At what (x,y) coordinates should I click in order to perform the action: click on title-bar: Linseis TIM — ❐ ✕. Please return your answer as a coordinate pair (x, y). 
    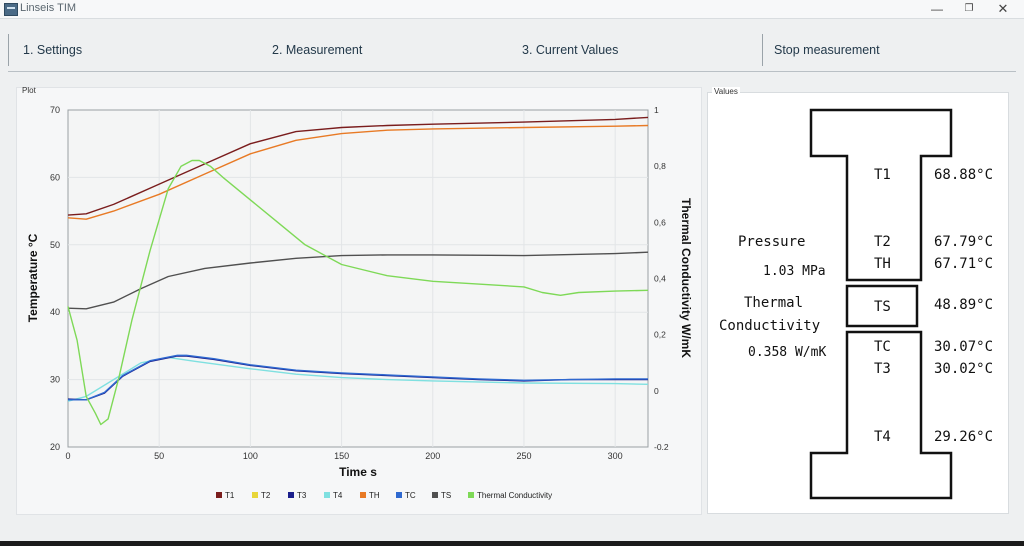
    Looking at the image, I should click on (512, 9).